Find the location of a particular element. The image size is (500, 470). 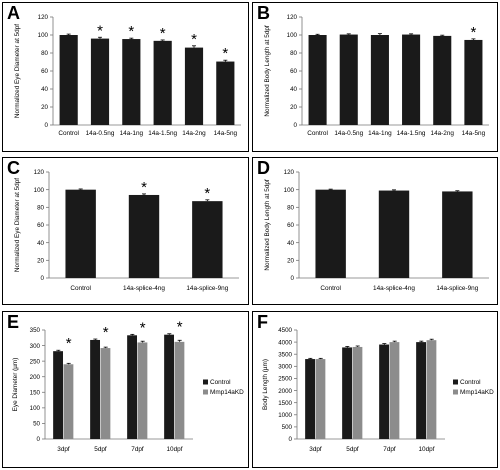

y-axis-label: Eye Diameter (µm) is located at coordinates (15, 385).